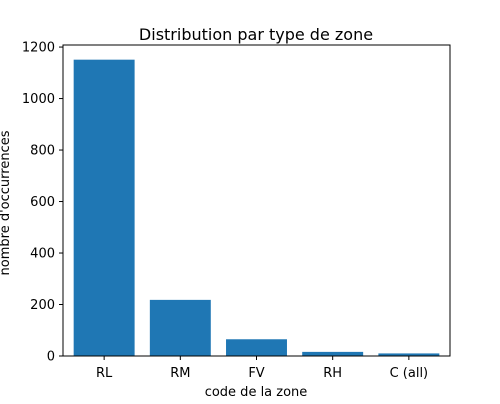  What do you see at coordinates (180, 373) in the screenshot?
I see `x-tick-label: RM` at bounding box center [180, 373].